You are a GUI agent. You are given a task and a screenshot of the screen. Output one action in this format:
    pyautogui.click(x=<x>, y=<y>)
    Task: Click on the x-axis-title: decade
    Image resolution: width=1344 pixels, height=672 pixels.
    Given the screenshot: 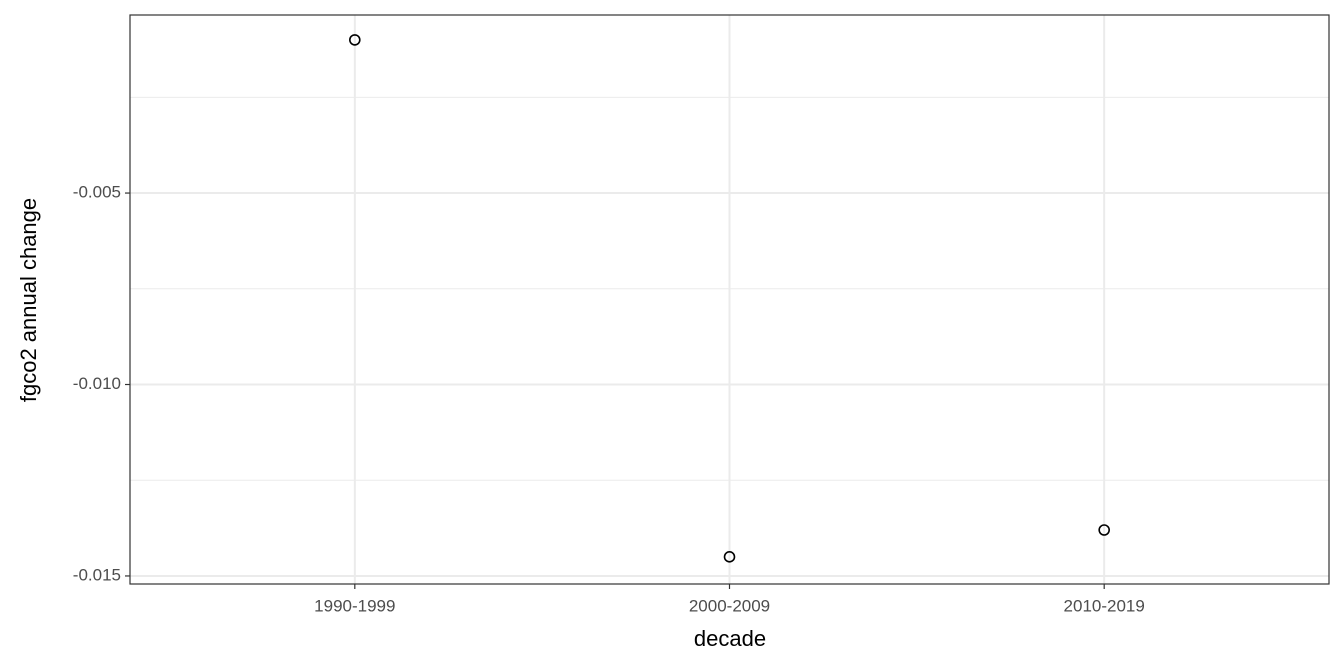 What is the action you would take?
    pyautogui.click(x=730, y=638)
    